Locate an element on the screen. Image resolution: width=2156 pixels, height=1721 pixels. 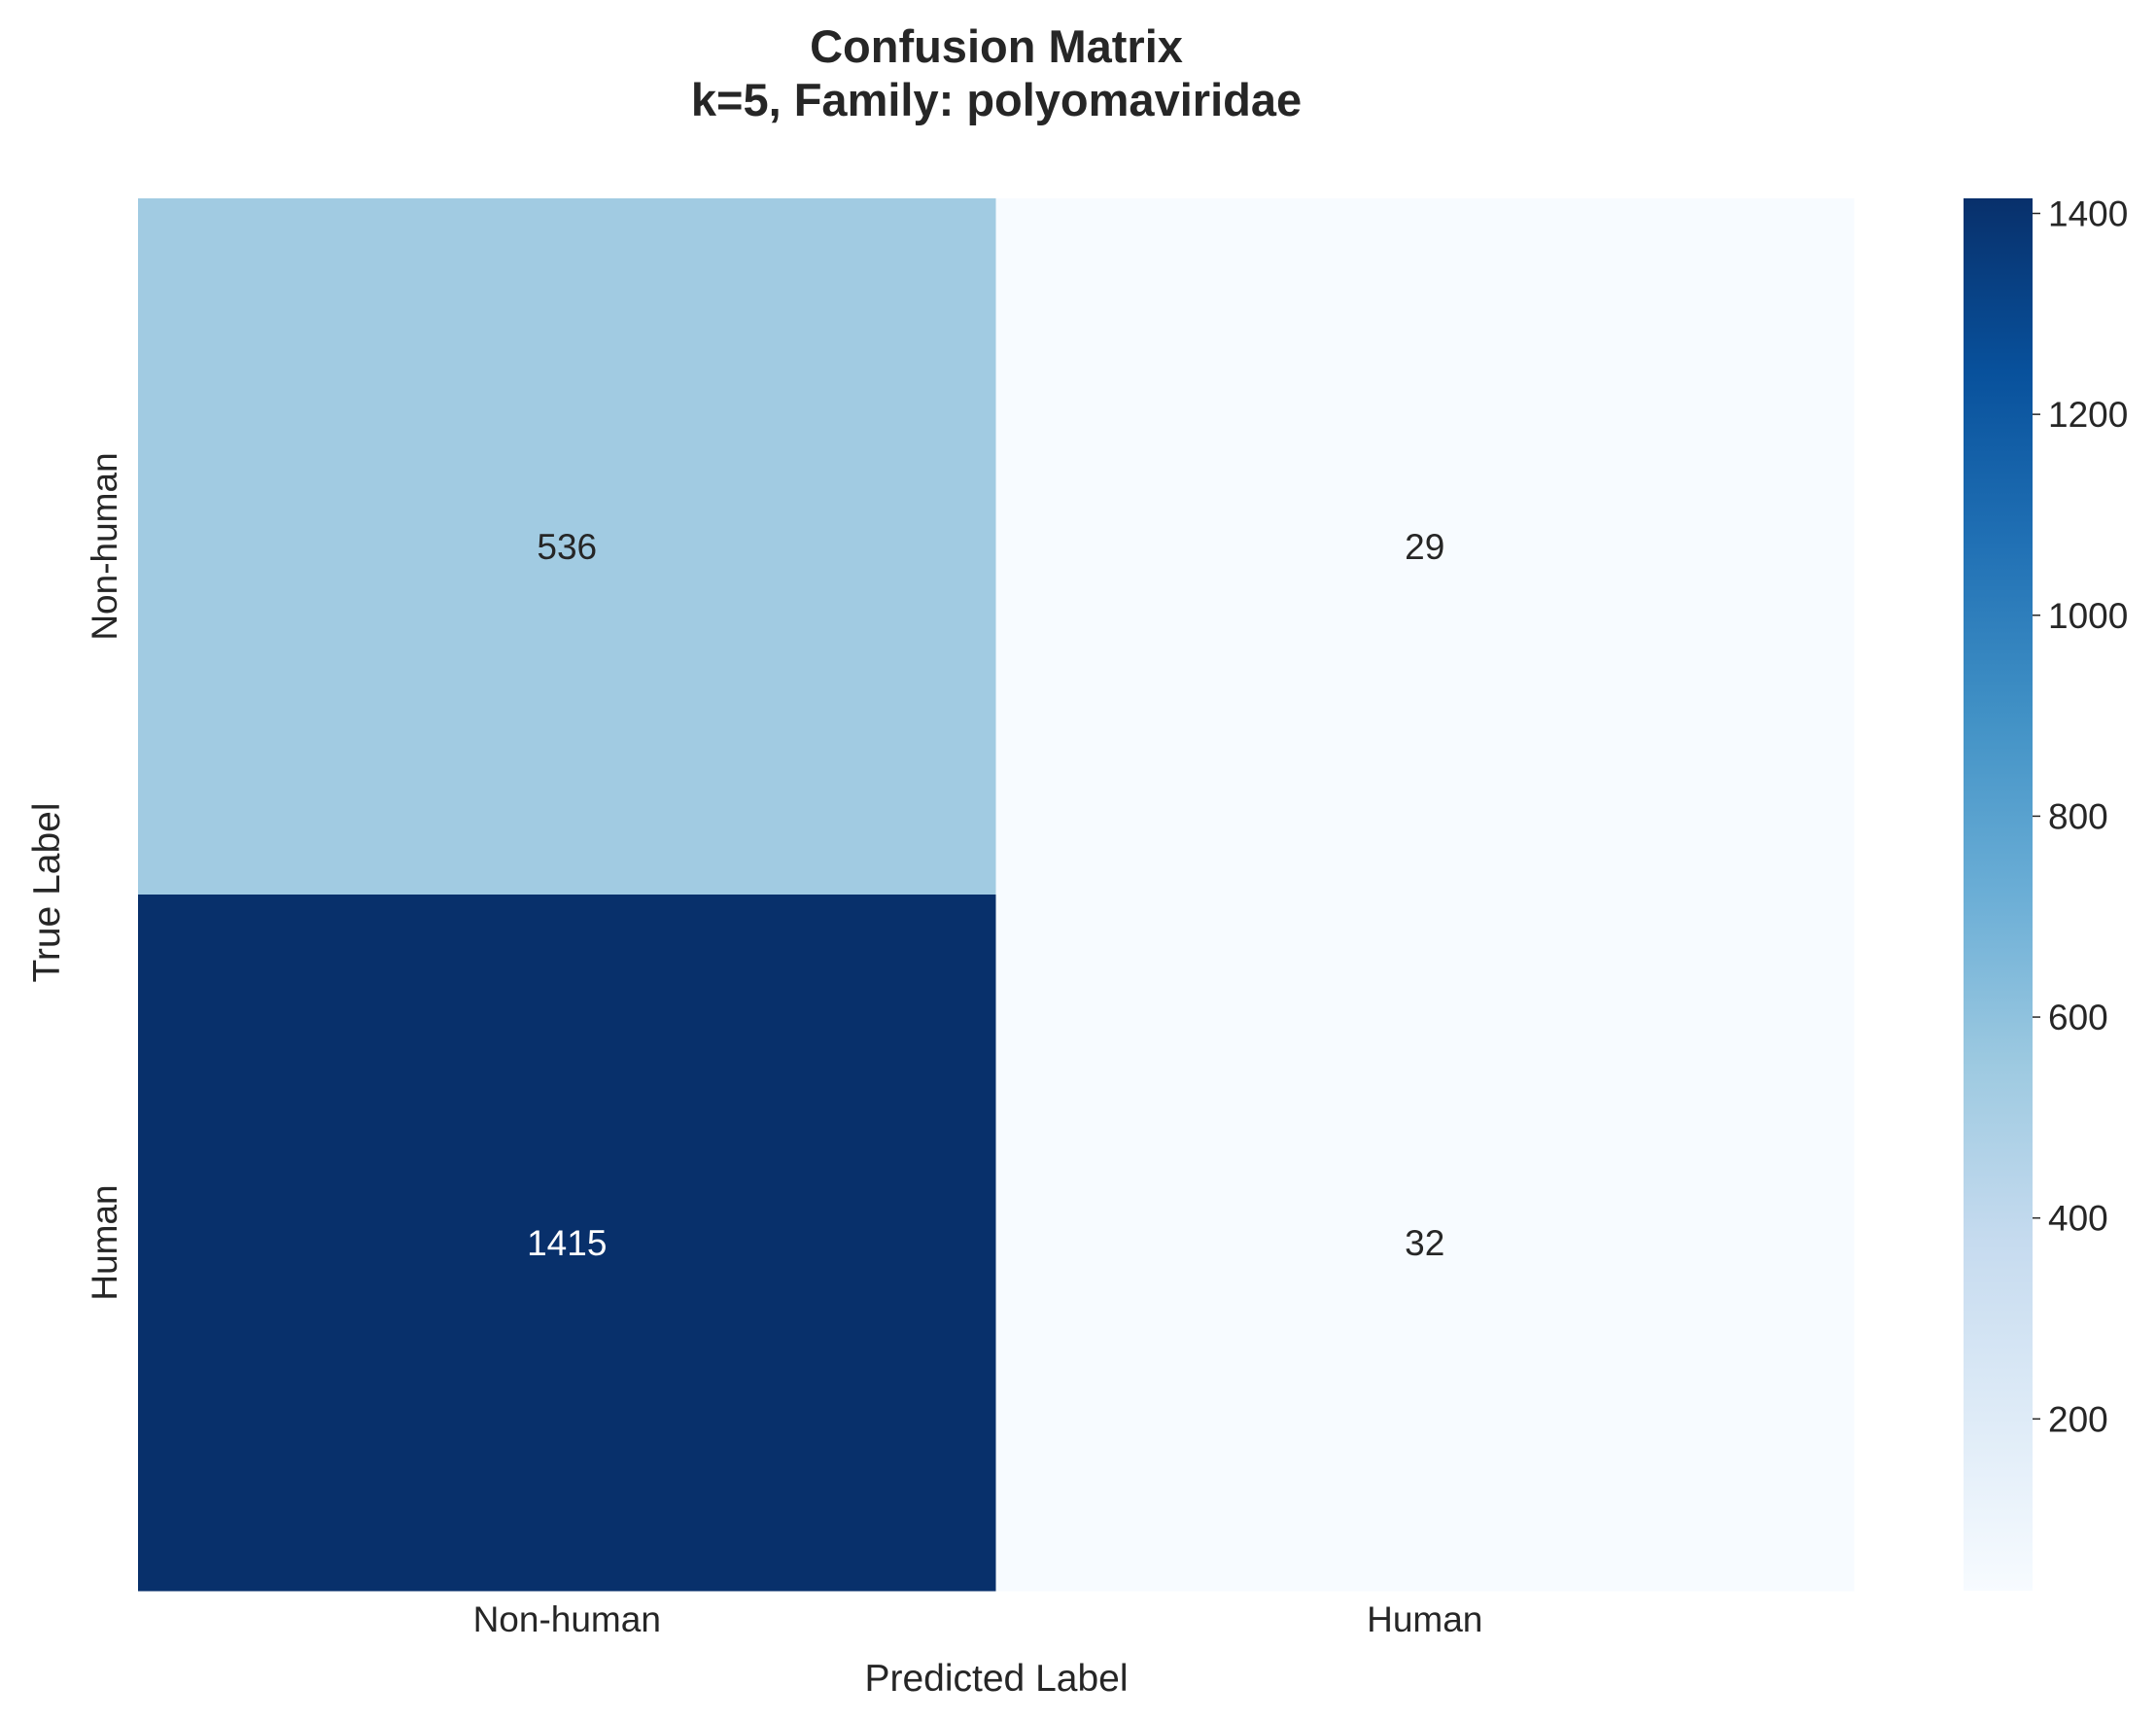
y-tick-label: Non-human is located at coordinates (104, 546).